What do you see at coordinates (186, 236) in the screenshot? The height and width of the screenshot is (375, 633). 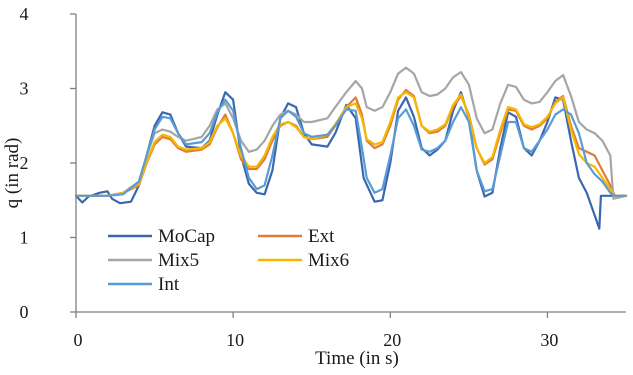 I see `legend-label-mocap: MoCap` at bounding box center [186, 236].